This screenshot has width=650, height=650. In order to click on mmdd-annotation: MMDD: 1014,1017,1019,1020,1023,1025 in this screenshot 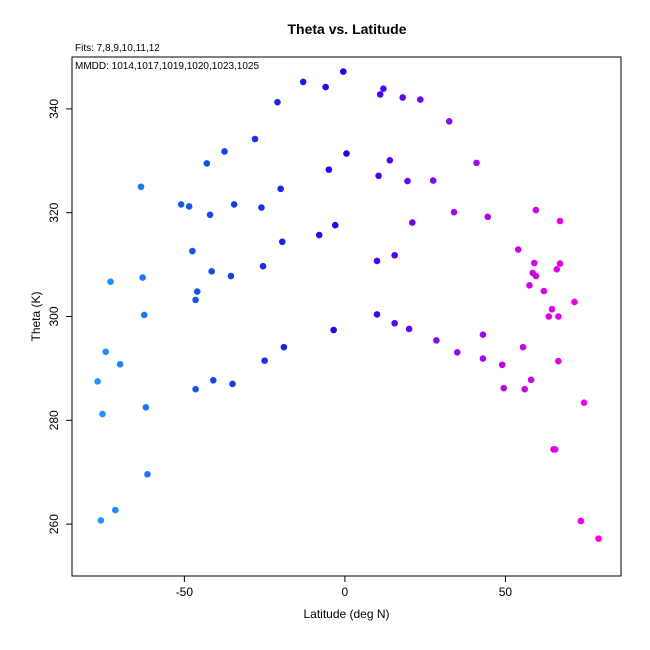, I will do `click(167, 66)`.